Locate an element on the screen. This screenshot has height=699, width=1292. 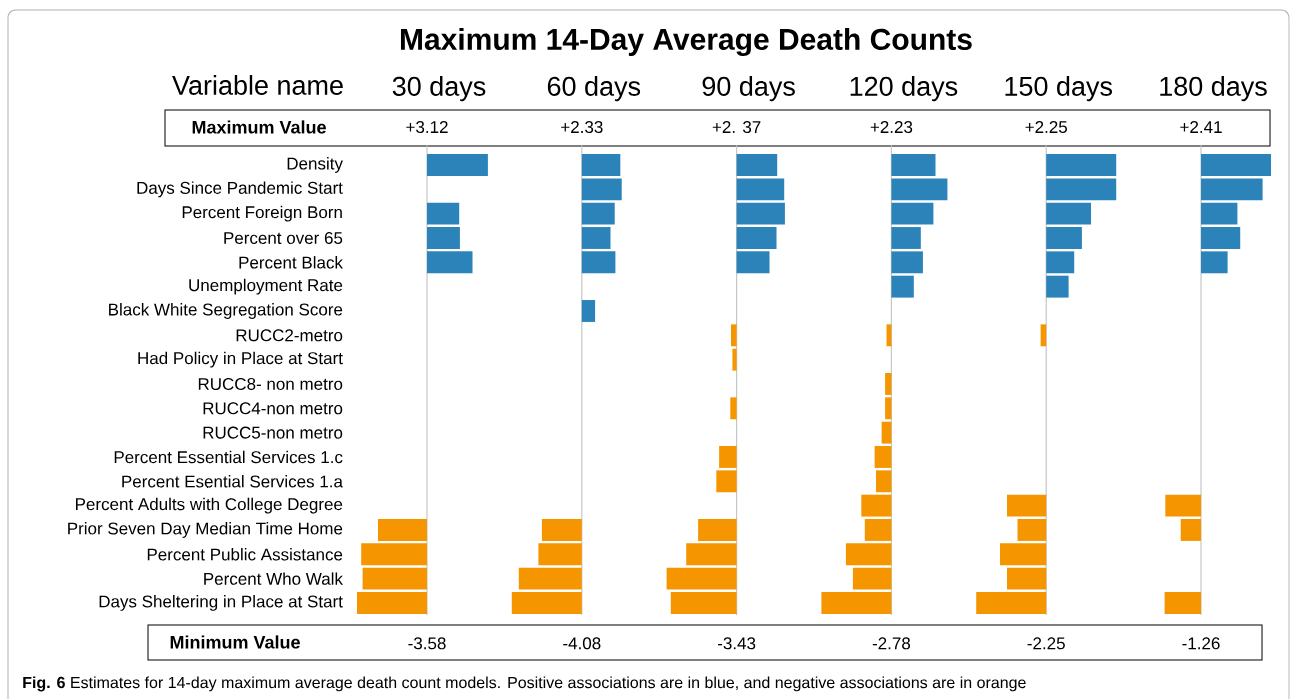
y-tick-label: Unemployment Rate is located at coordinates (266, 286).